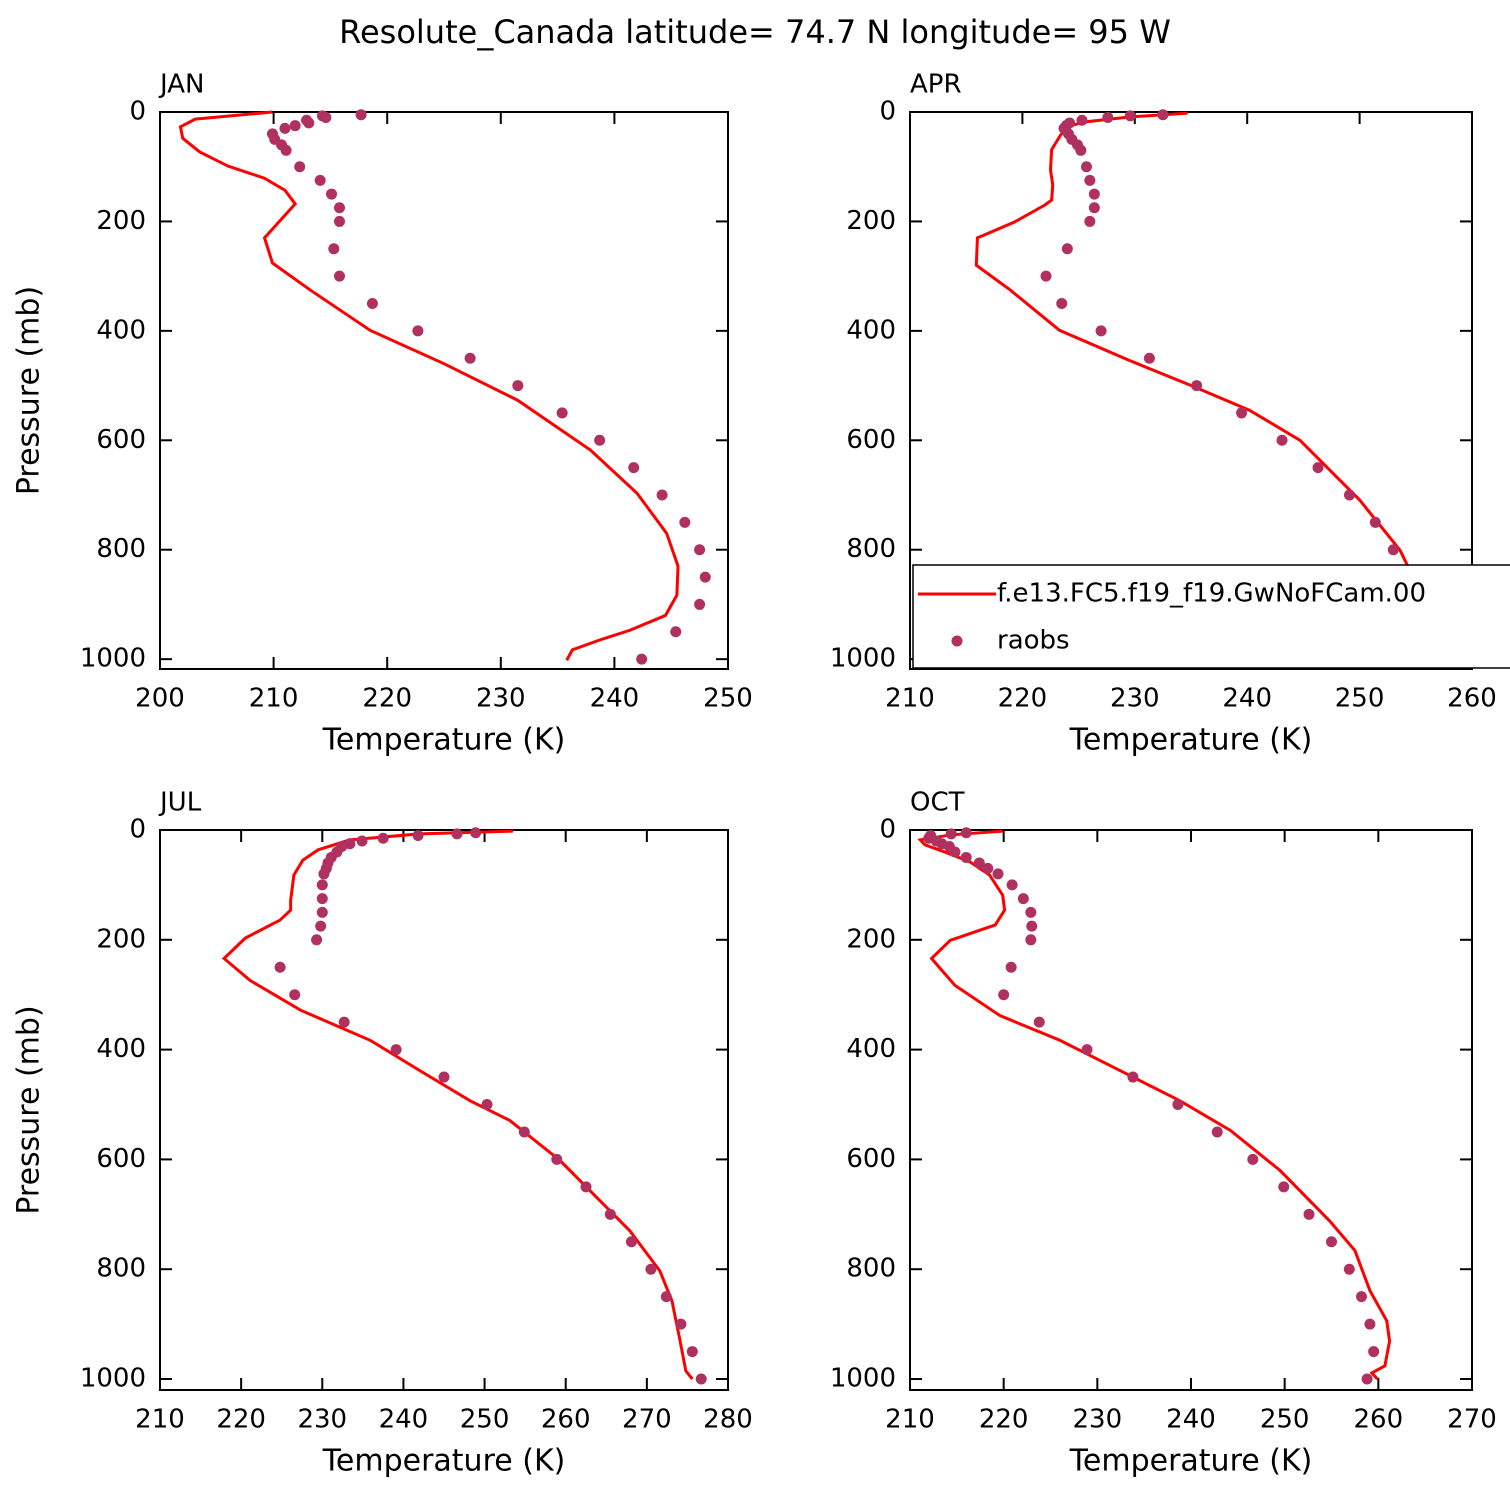  What do you see at coordinates (160, 1420) in the screenshot?
I see `x-tick-label: 210` at bounding box center [160, 1420].